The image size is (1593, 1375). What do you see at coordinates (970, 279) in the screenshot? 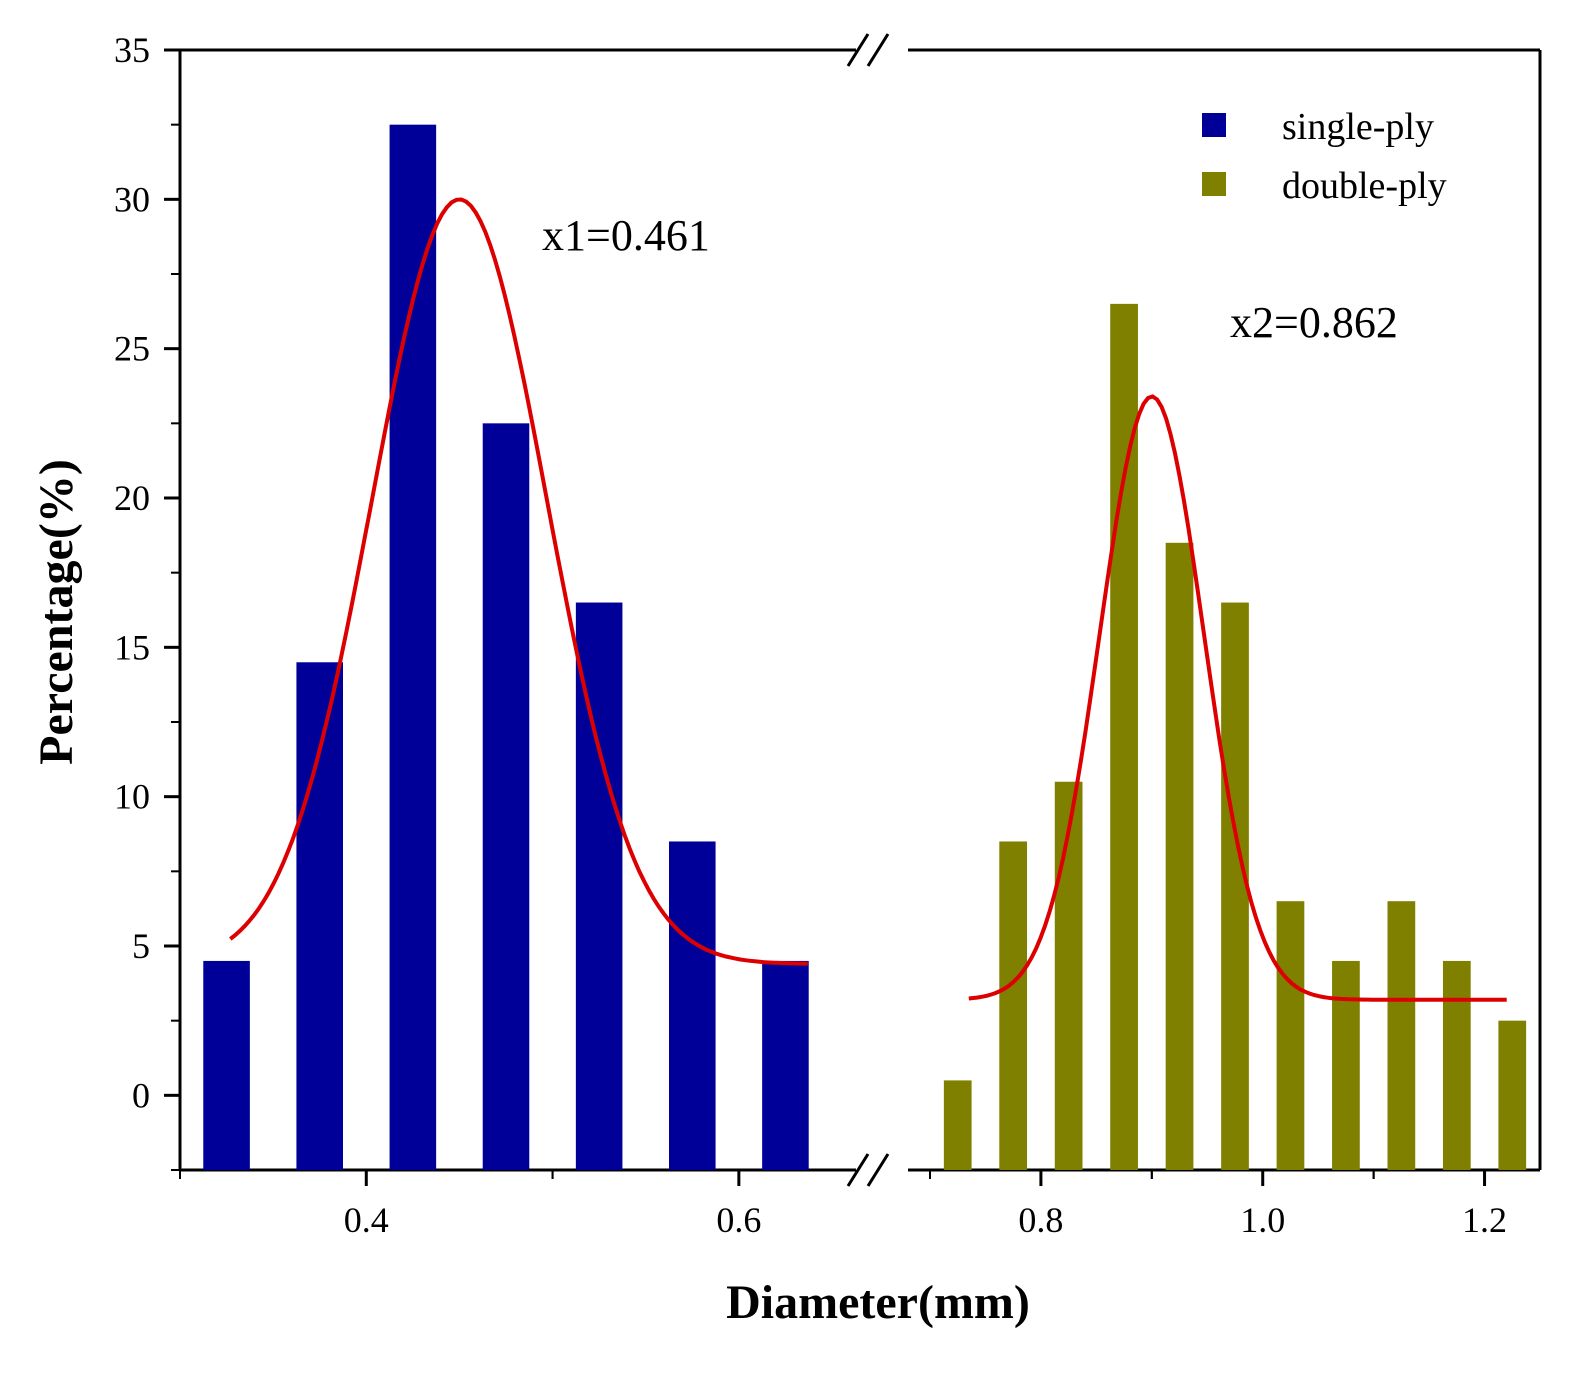
I see `annotations: x1=0.461 x2=0.862` at bounding box center [970, 279].